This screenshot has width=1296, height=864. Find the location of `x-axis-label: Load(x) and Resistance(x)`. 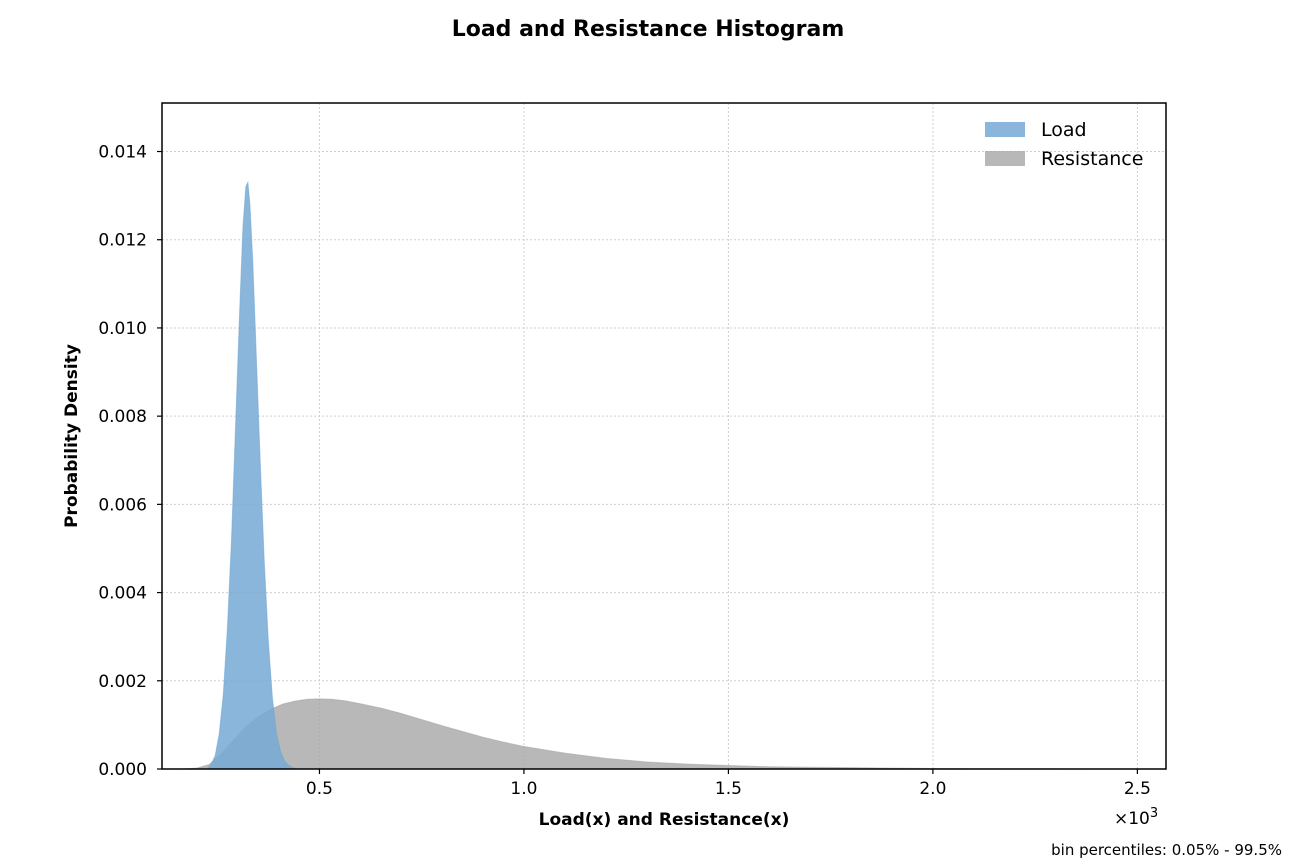

x-axis-label: Load(x) and Resistance(x) is located at coordinates (664, 820).